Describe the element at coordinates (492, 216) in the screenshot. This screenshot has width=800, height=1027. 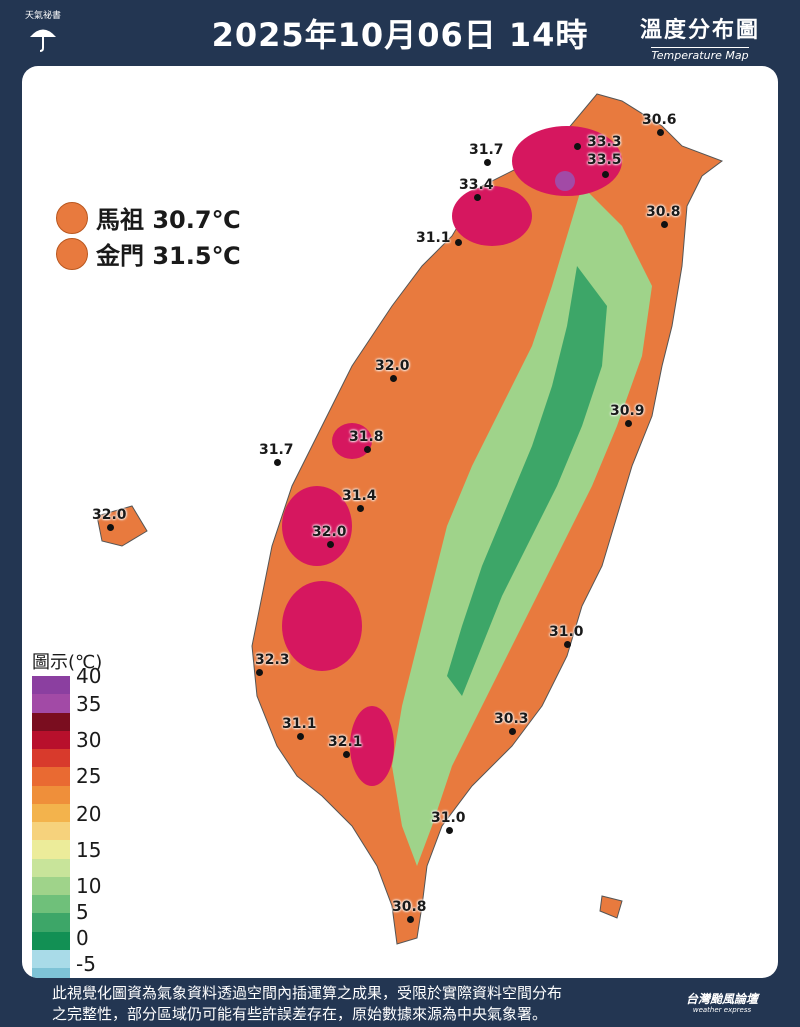
I see `taoyuan-hot-zone` at that location.